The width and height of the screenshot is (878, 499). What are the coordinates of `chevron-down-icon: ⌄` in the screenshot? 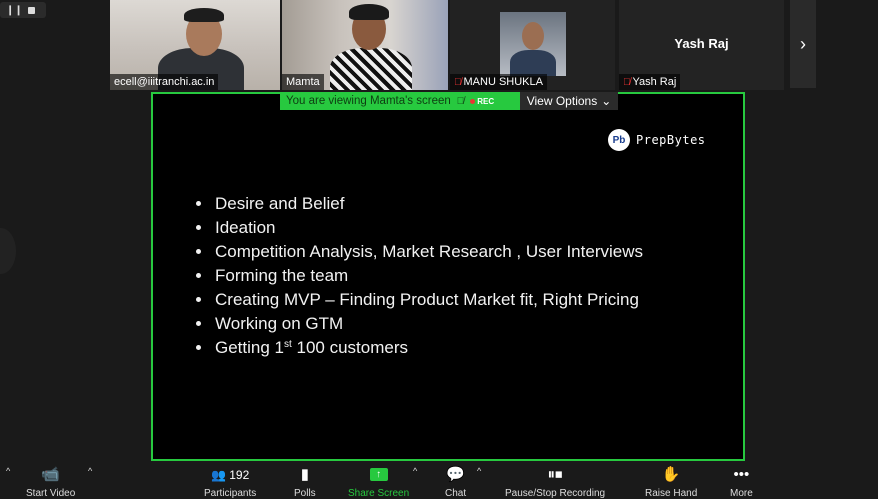 It's located at (606, 101).